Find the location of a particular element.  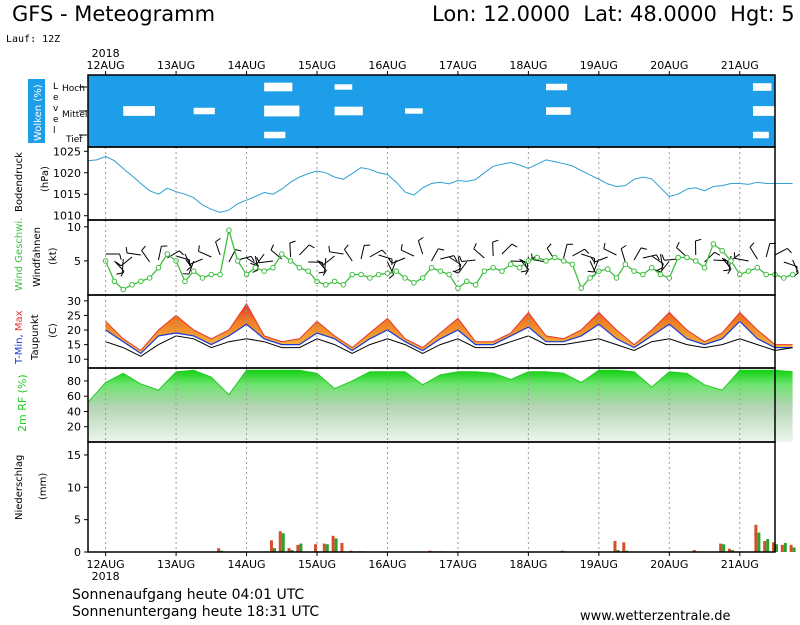

day-label-top: 14AUG is located at coordinates (246, 65).